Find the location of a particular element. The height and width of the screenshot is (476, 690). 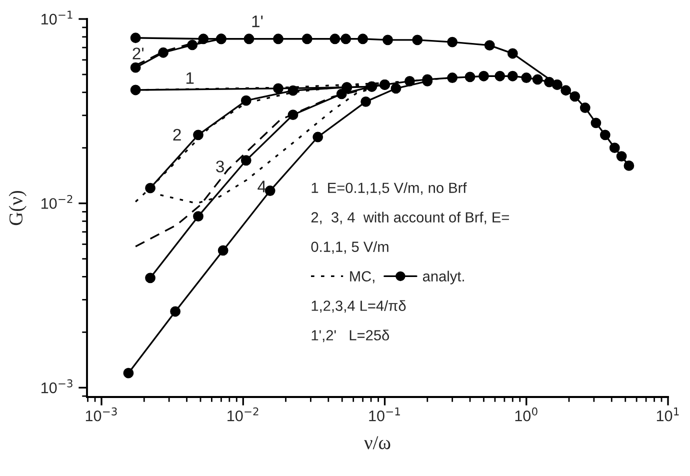

x-tick-label: 10$^{−3}$ is located at coordinates (101, 414).